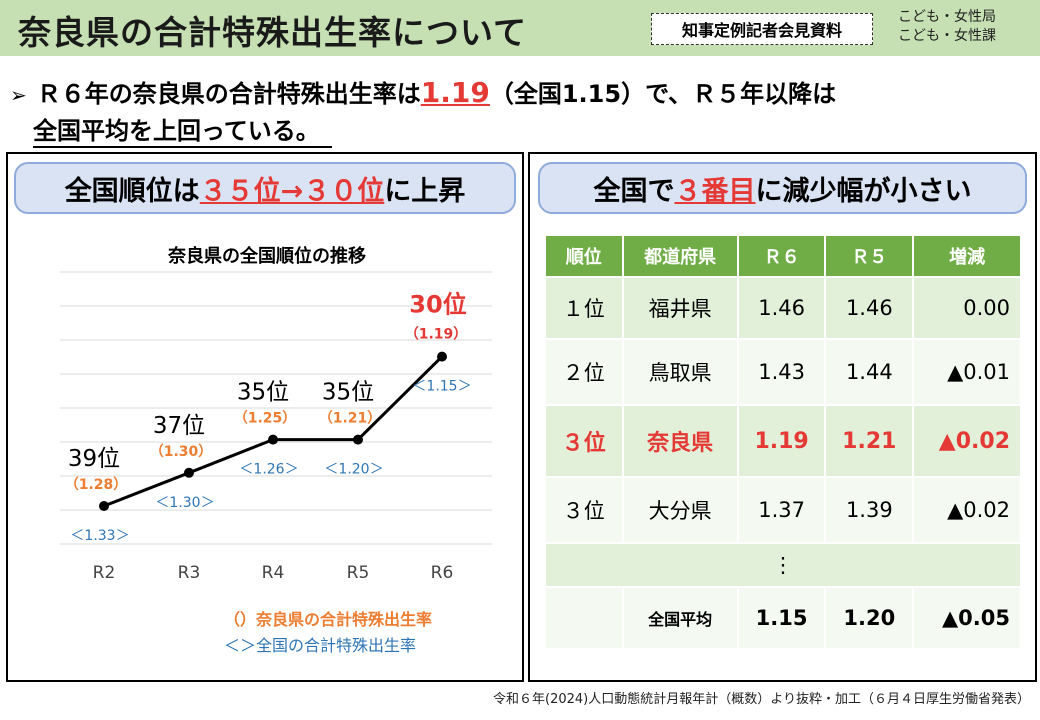  Describe the element at coordinates (967, 308) in the screenshot. I see `cell-change: 0.00` at that location.